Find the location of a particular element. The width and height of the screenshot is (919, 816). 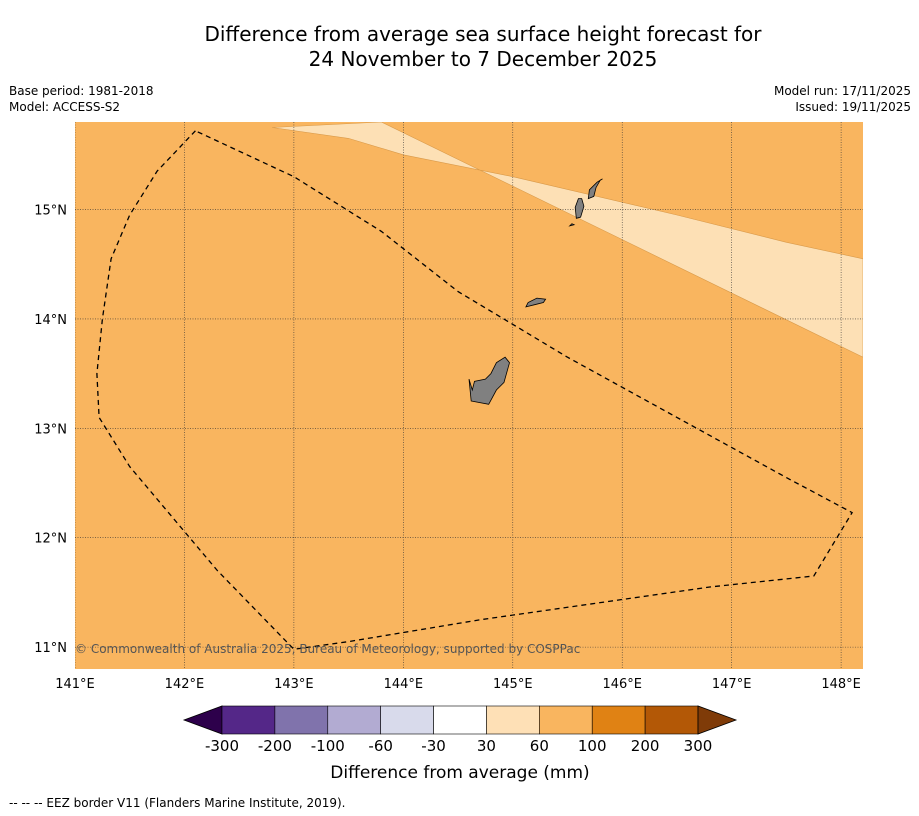

lon-tick-label: 144°E is located at coordinates (404, 684).